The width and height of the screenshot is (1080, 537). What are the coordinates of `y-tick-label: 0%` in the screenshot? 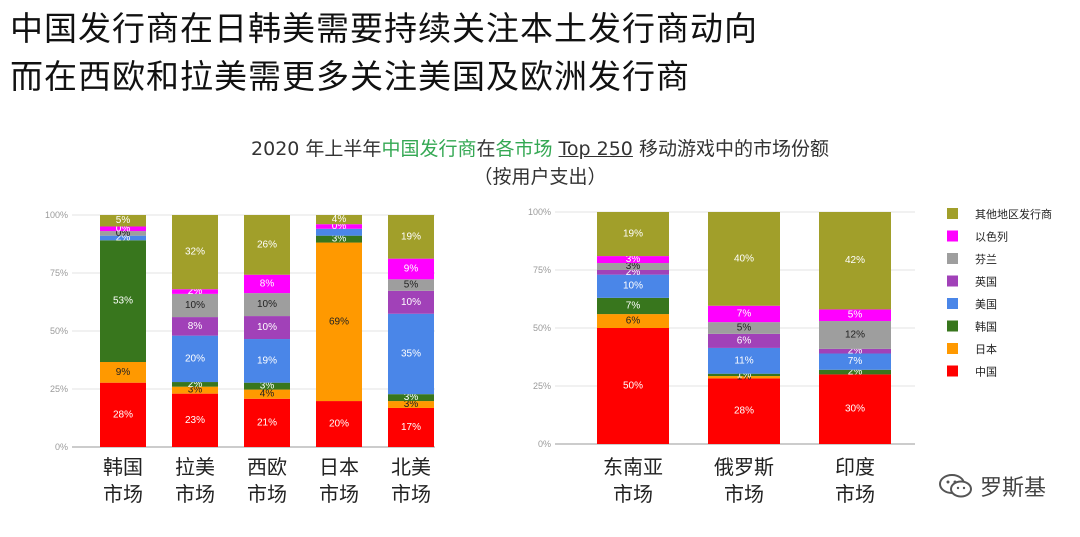 It's located at (61, 447).